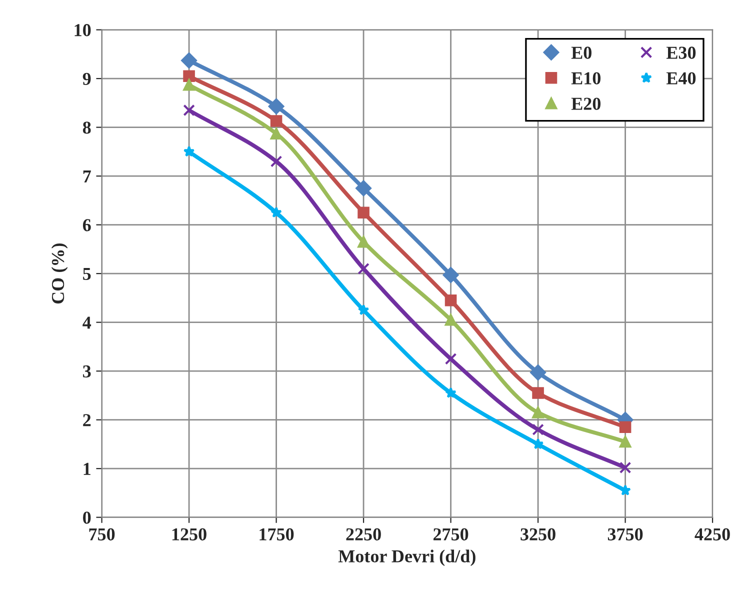 This screenshot has width=743, height=596. What do you see at coordinates (86, 128) in the screenshot?
I see `y-tick-label: 8` at bounding box center [86, 128].